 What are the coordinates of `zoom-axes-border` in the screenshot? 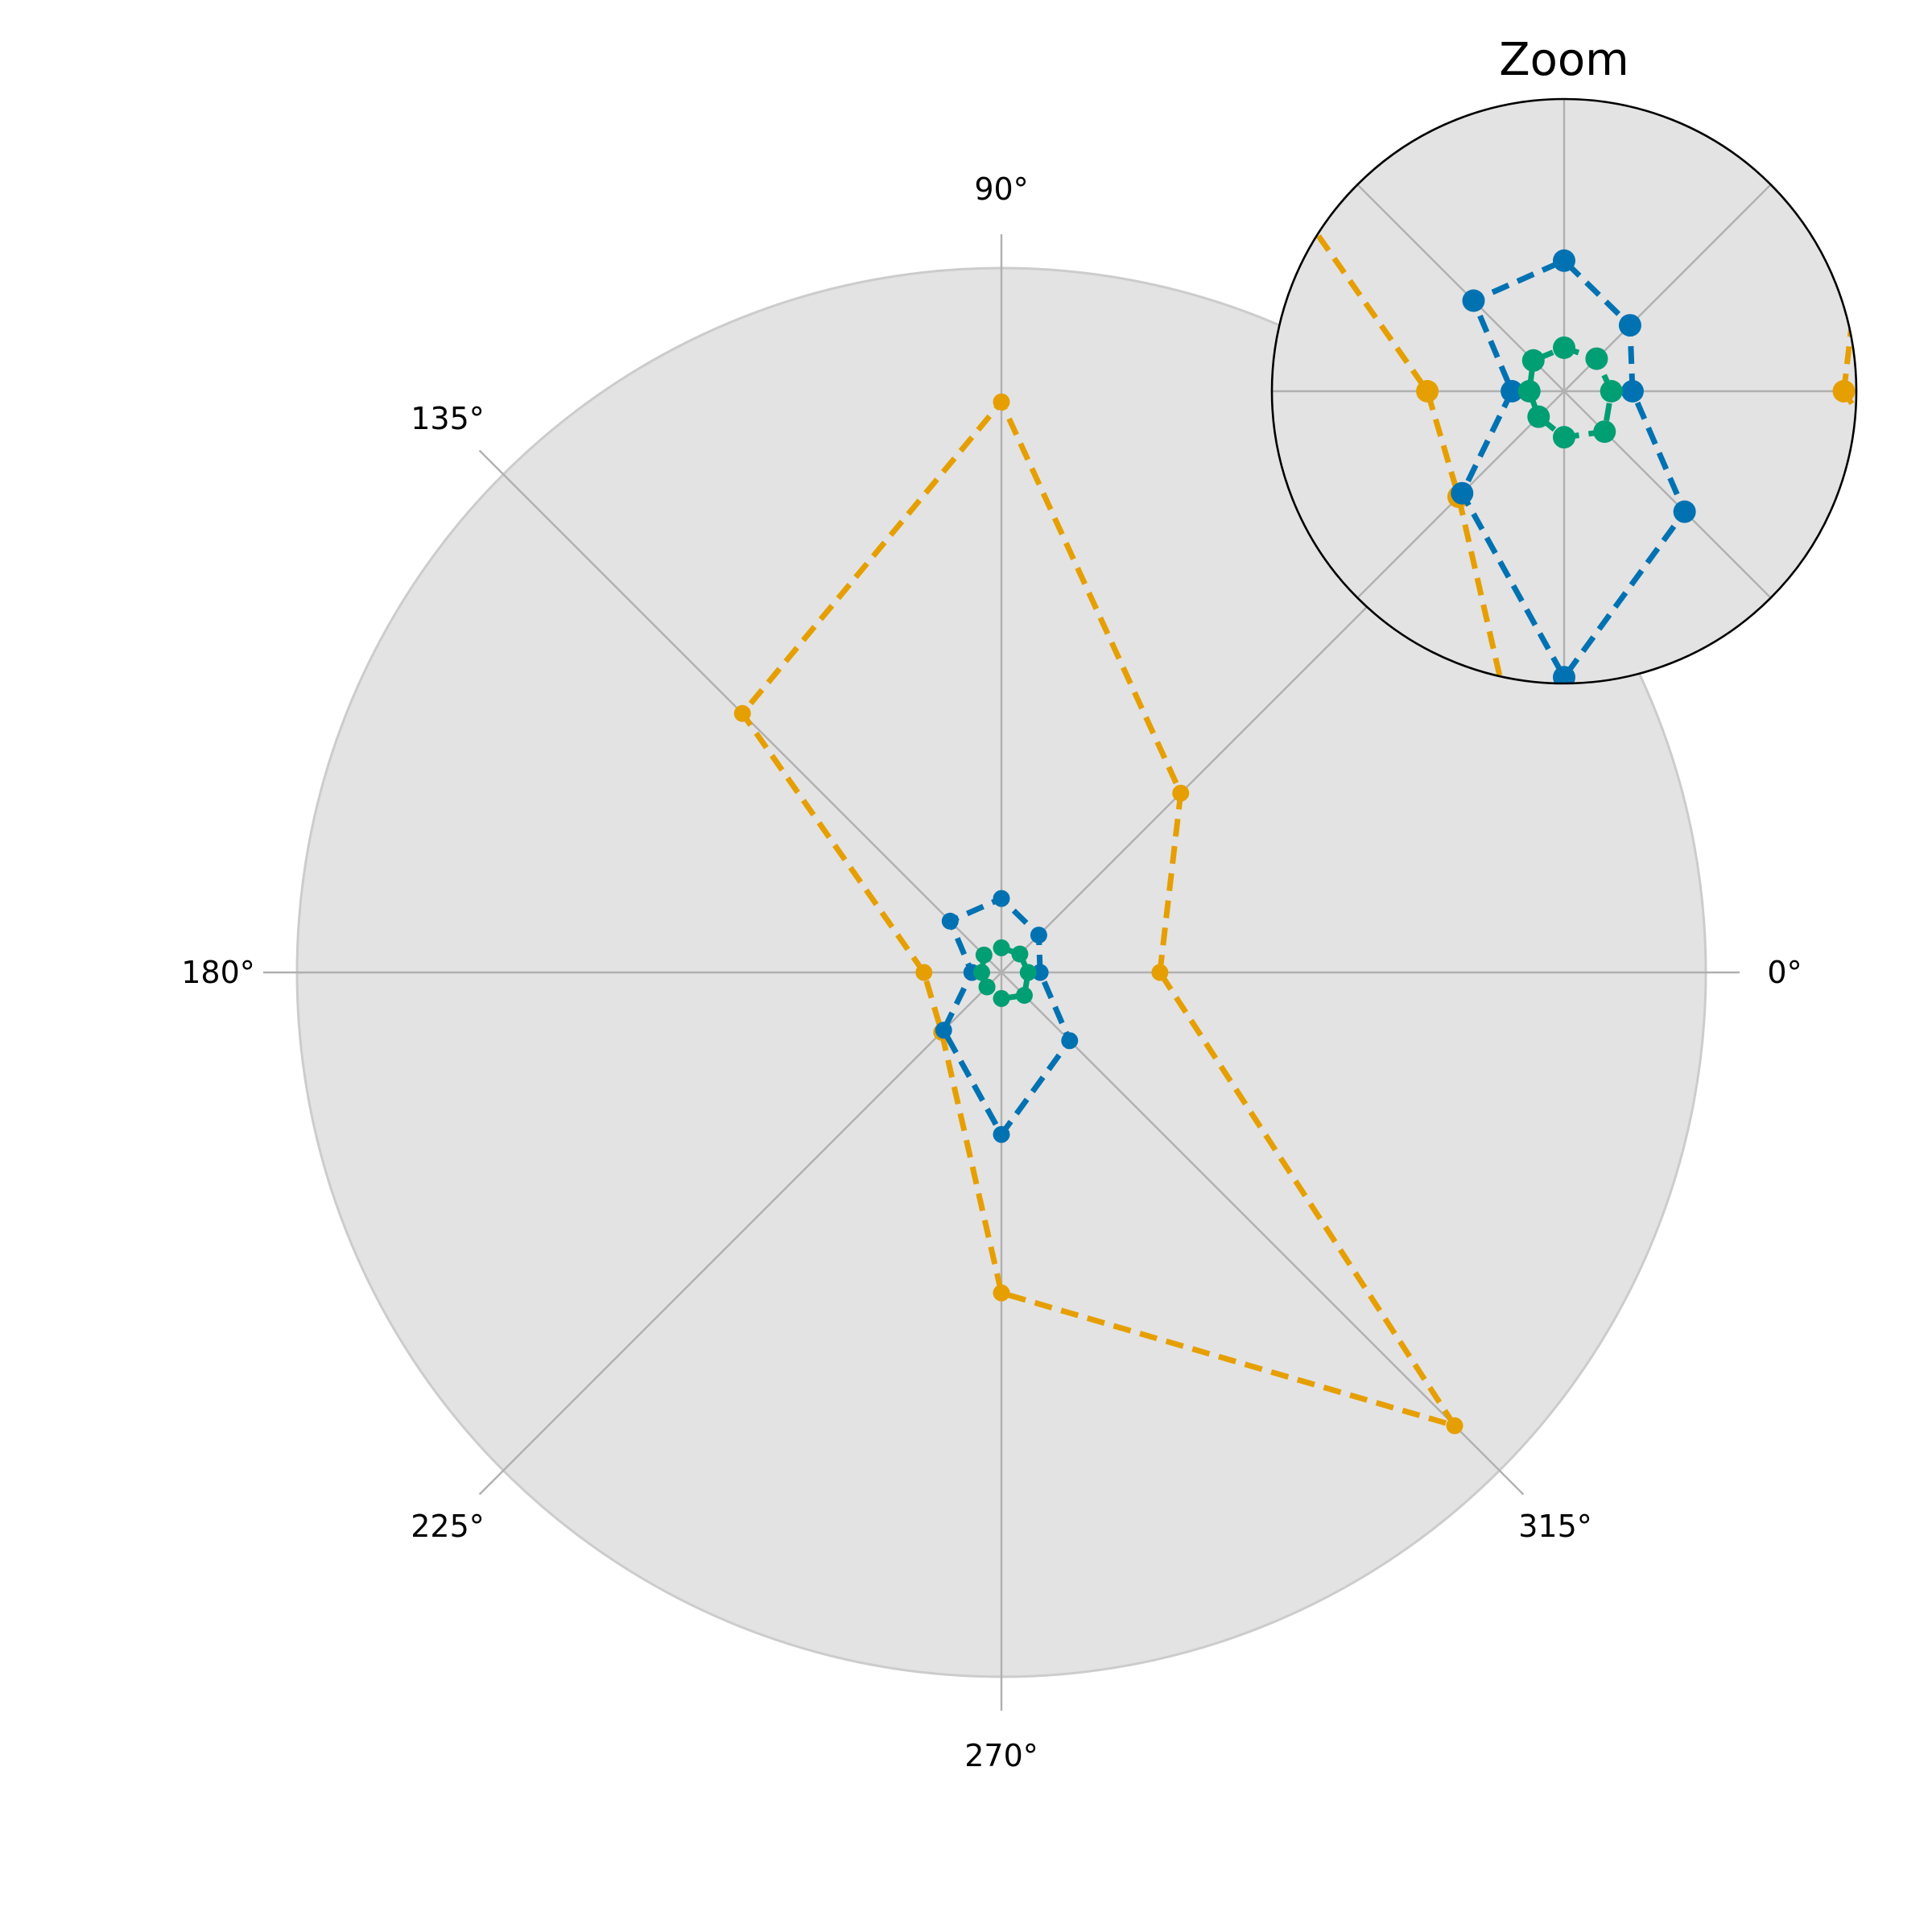 It's located at (1564, 391).